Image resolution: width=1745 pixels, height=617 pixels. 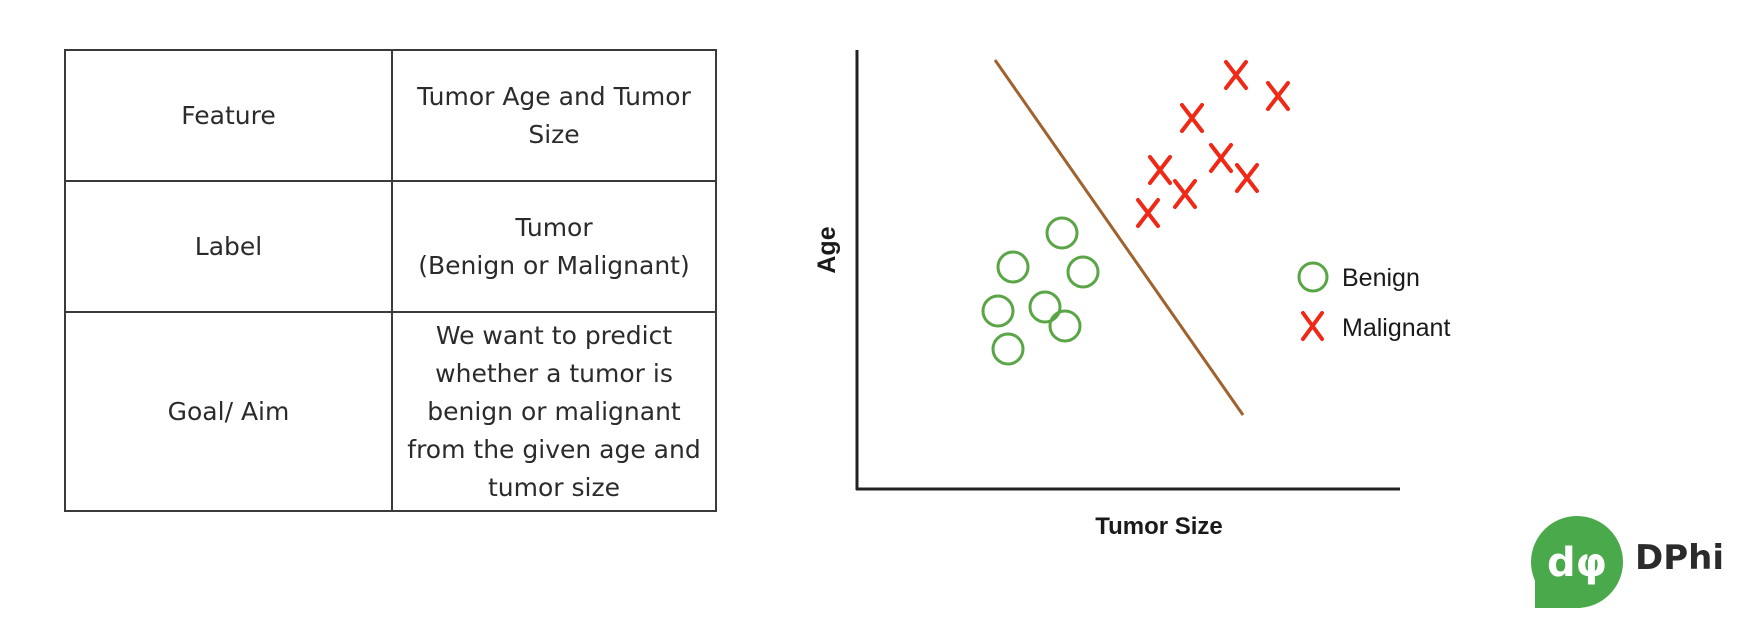 I want to click on logo-badge: dφ, so click(x=1577, y=562).